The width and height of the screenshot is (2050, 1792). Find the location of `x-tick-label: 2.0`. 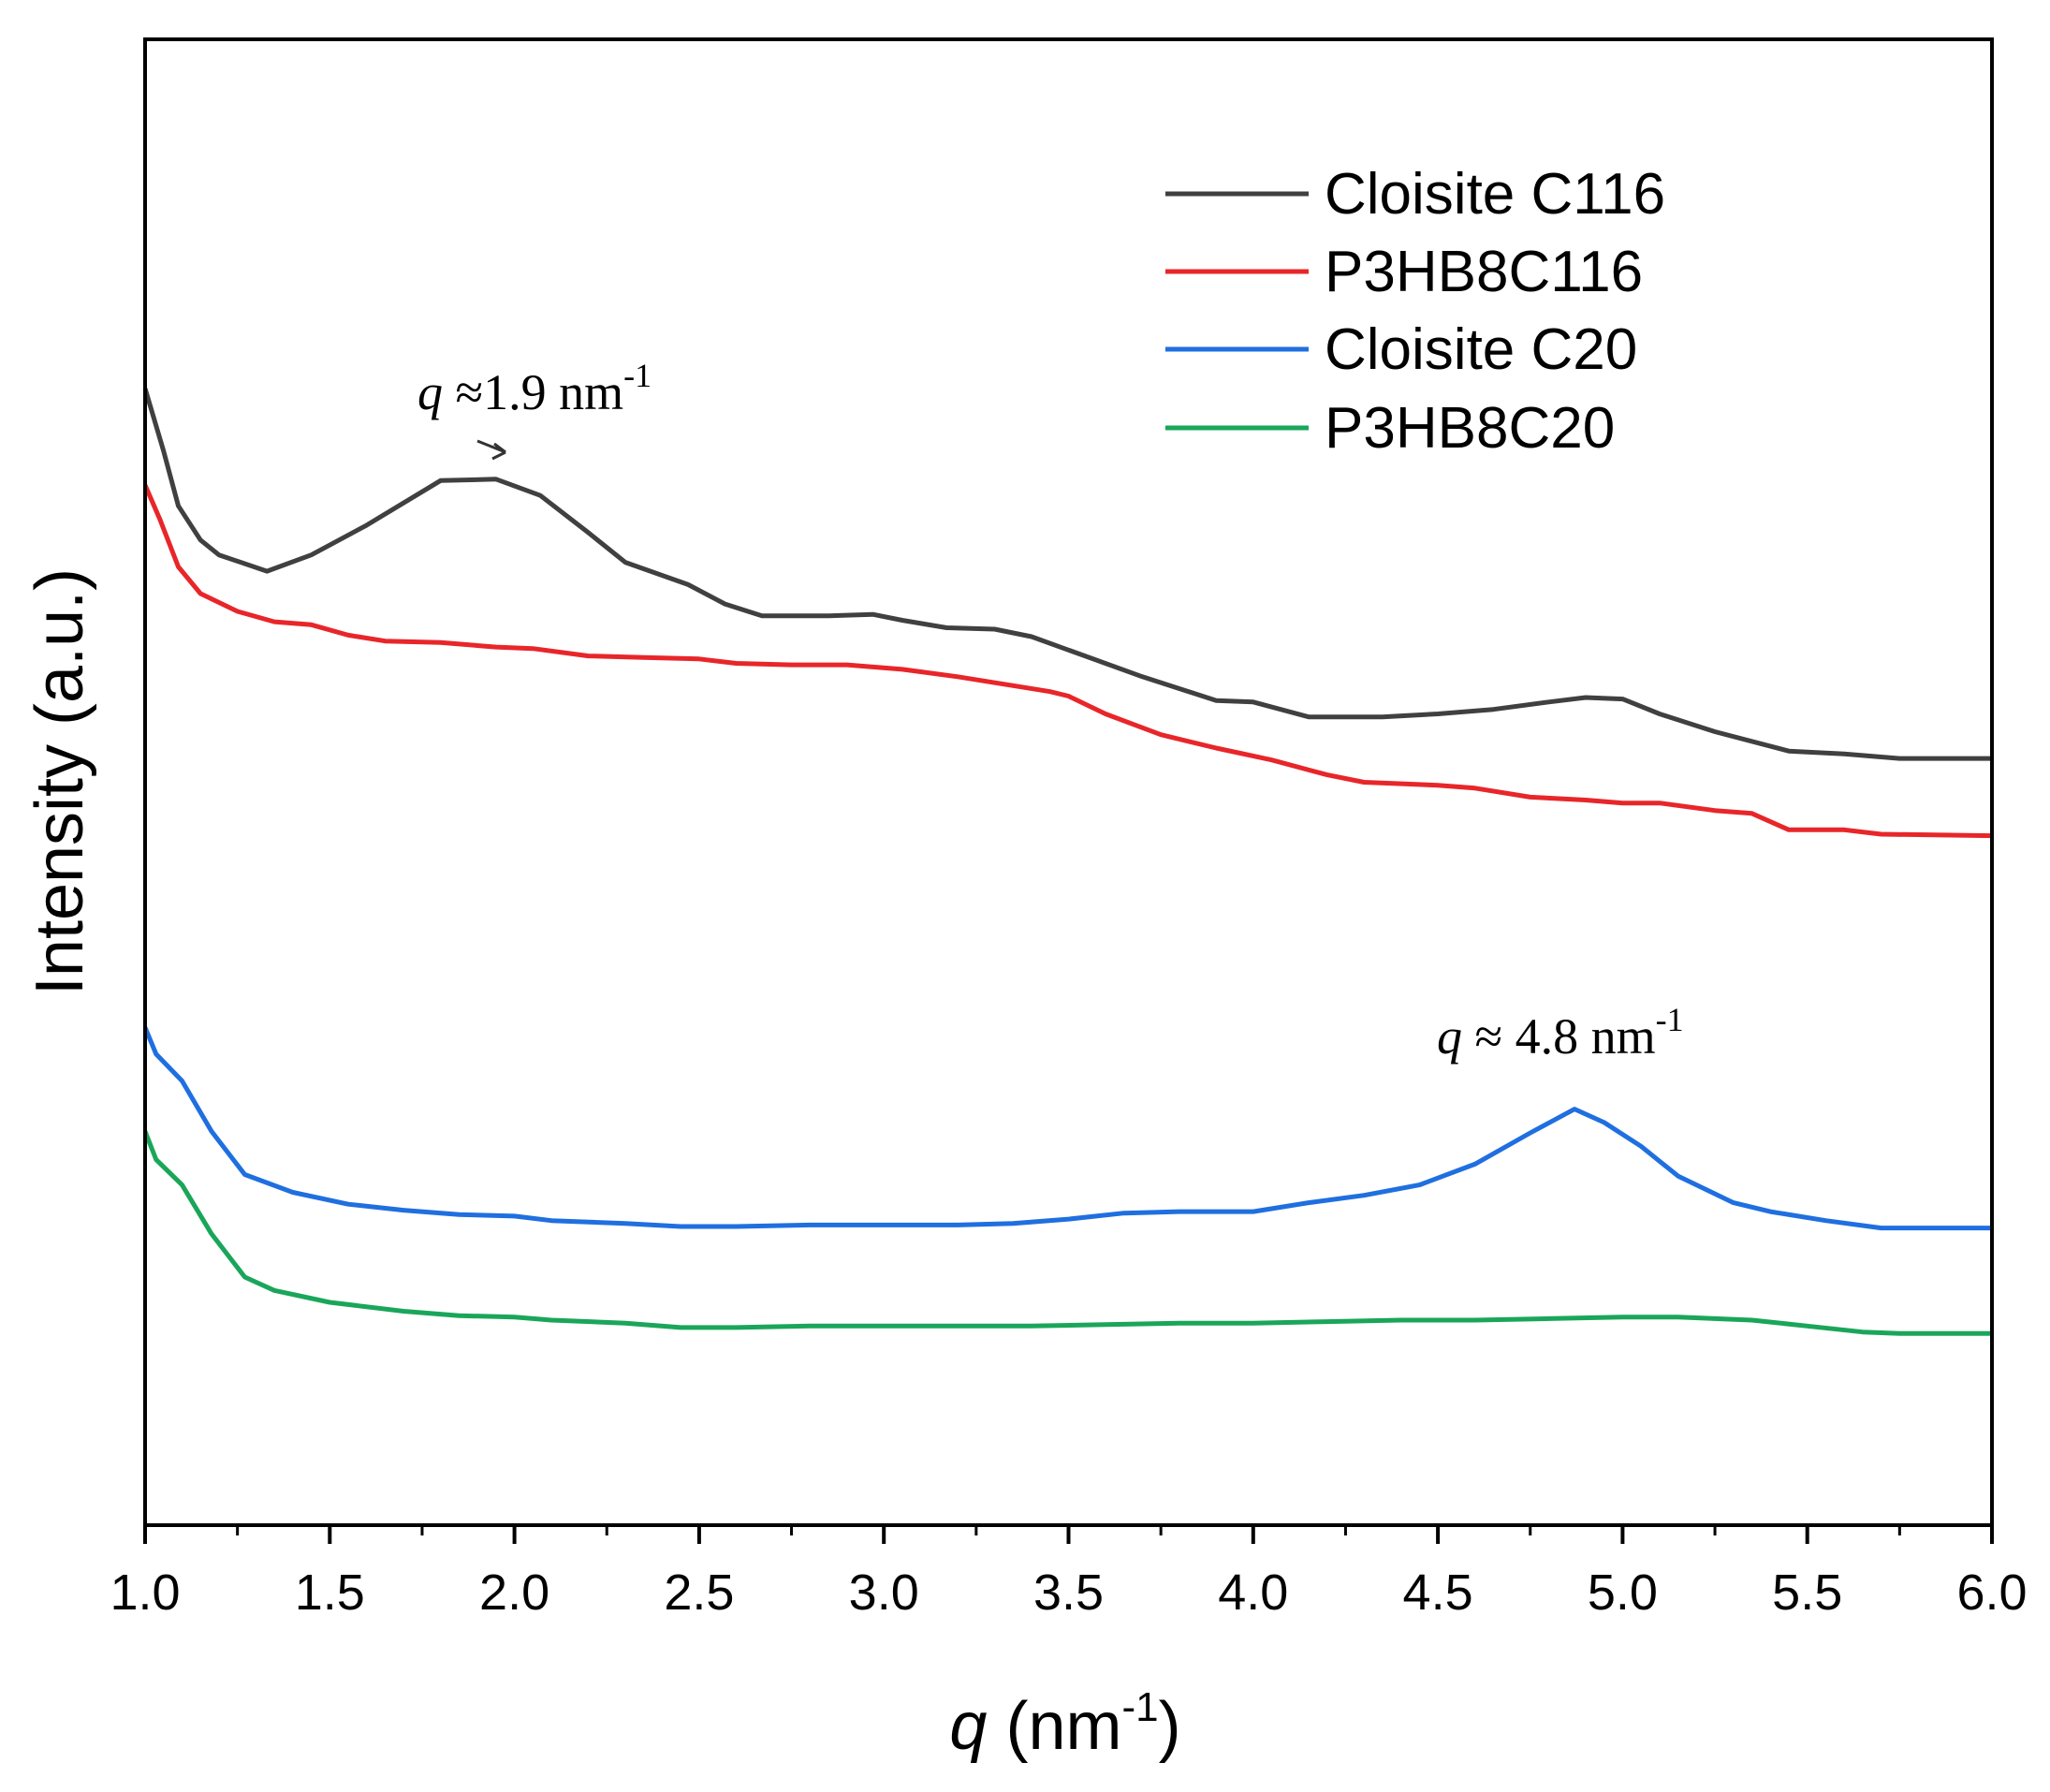

x-tick-label: 2.0 is located at coordinates (514, 1592).